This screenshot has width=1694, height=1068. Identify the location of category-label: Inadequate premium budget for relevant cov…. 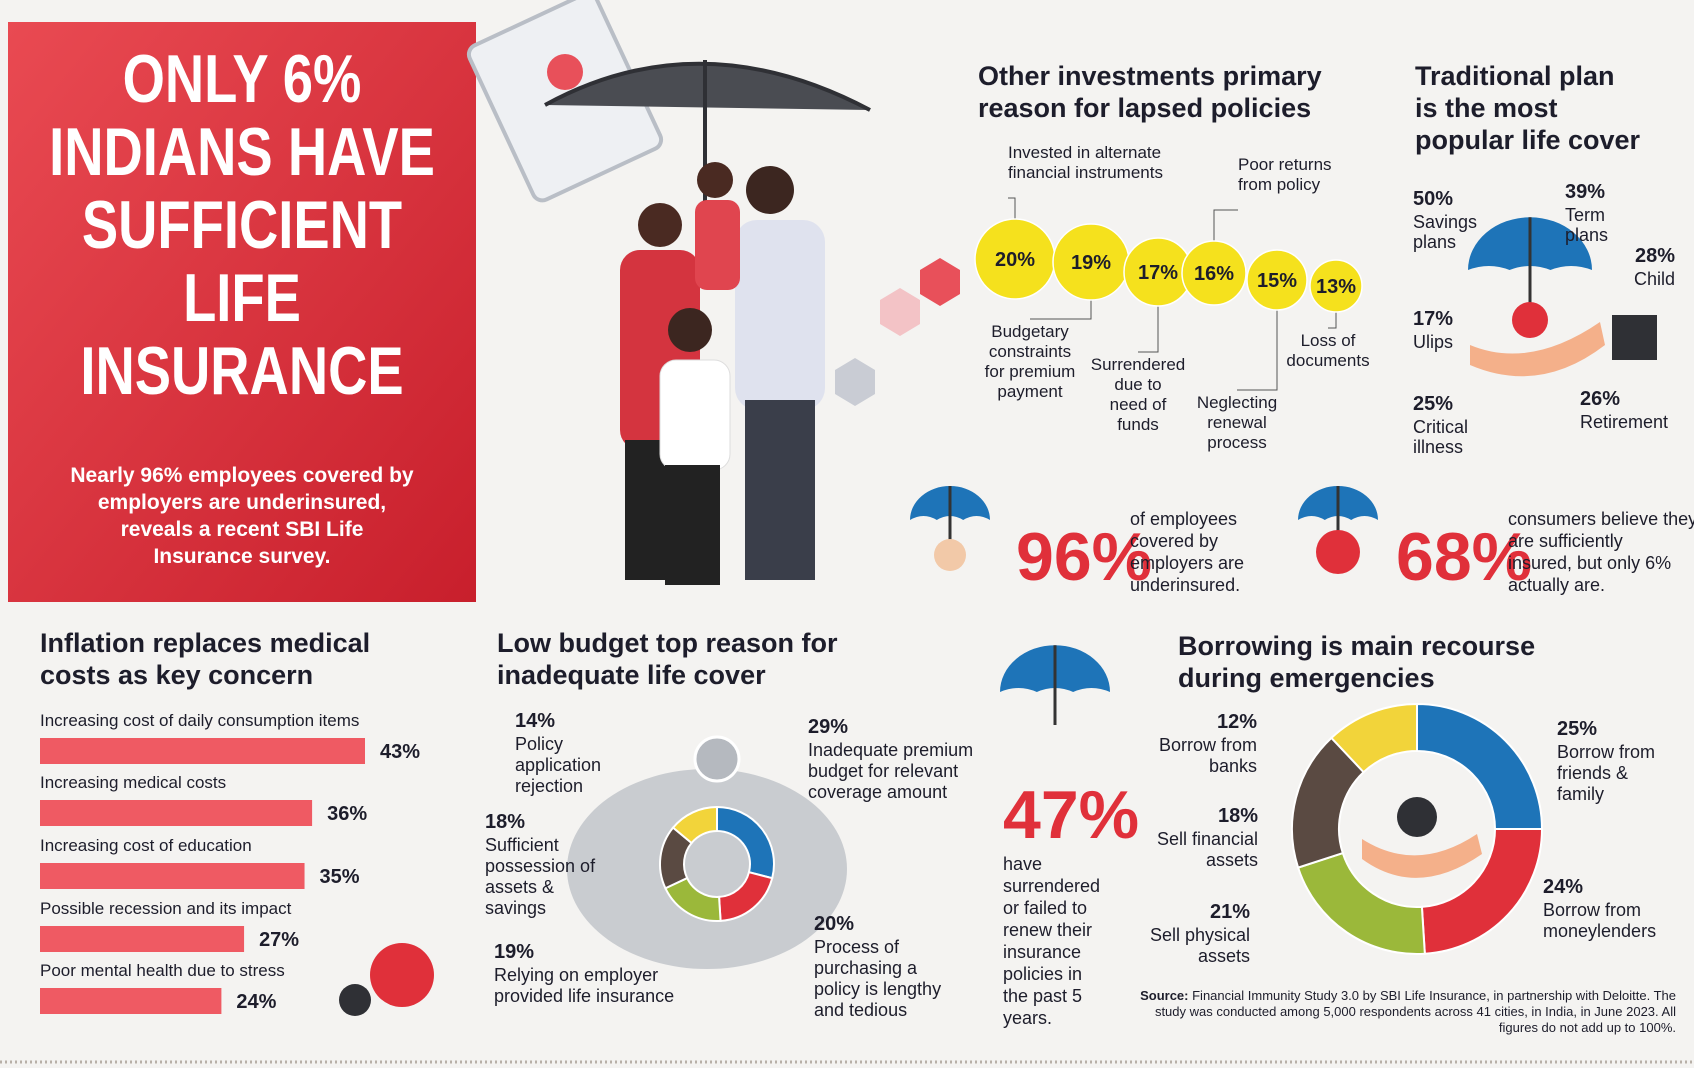
(890, 771).